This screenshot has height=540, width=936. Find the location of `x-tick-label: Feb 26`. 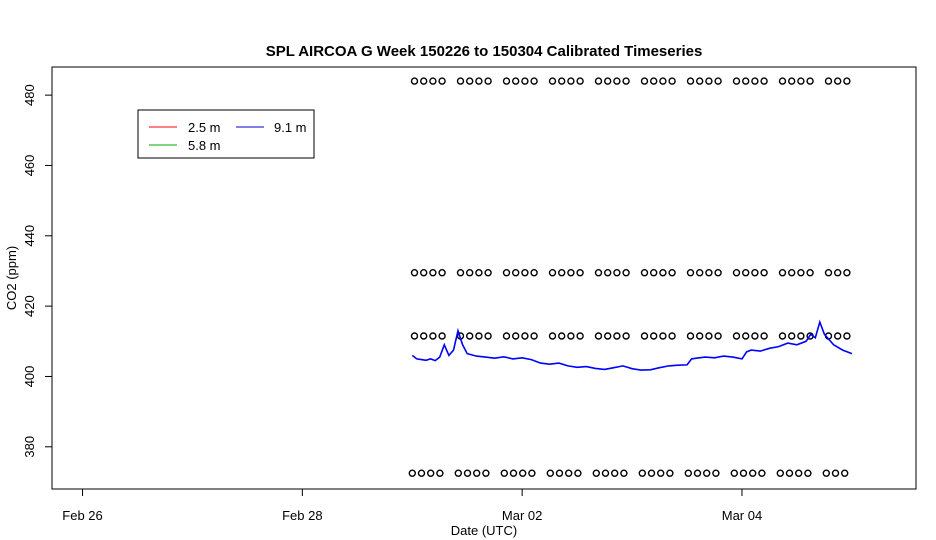

x-tick-label: Feb 26 is located at coordinates (82, 515).